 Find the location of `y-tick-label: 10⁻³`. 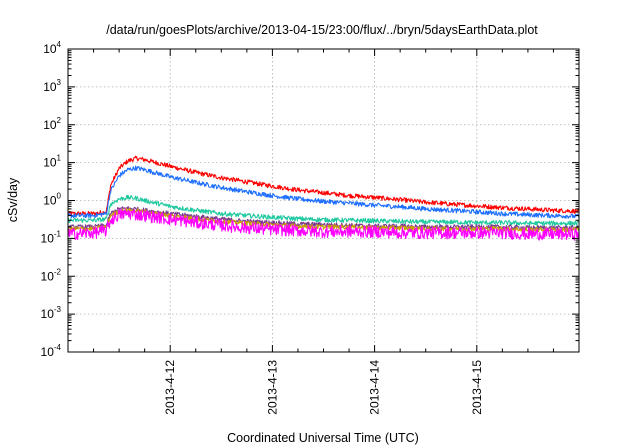

y-tick-label: 10⁻³ is located at coordinates (51, 313).